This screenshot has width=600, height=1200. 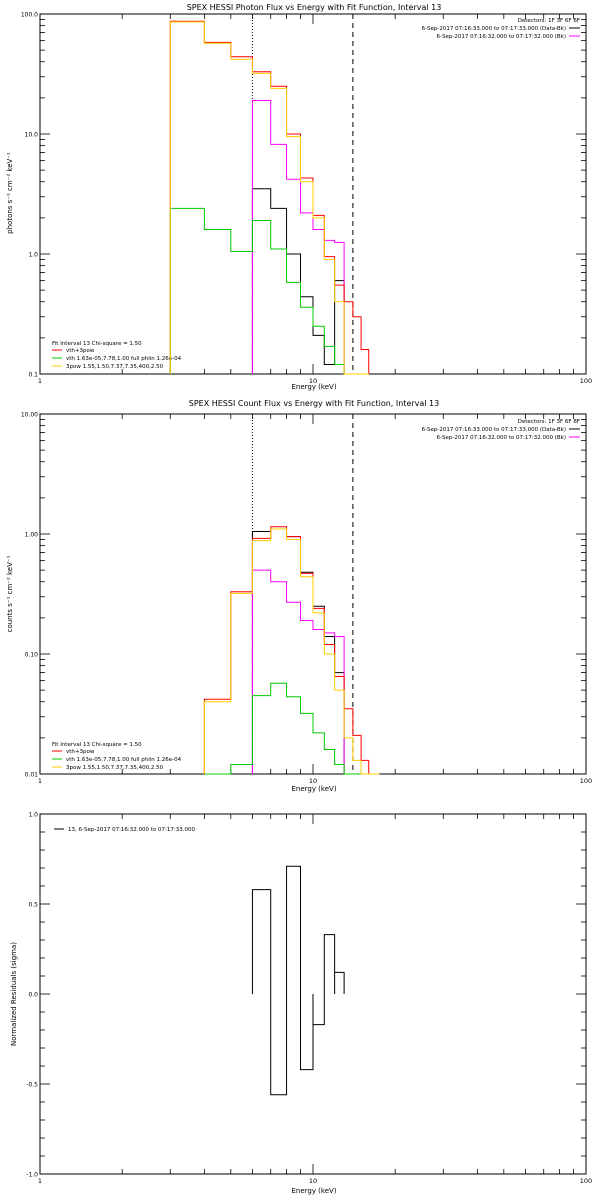 I want to click on series-vth-histogram, so click(x=292, y=728).